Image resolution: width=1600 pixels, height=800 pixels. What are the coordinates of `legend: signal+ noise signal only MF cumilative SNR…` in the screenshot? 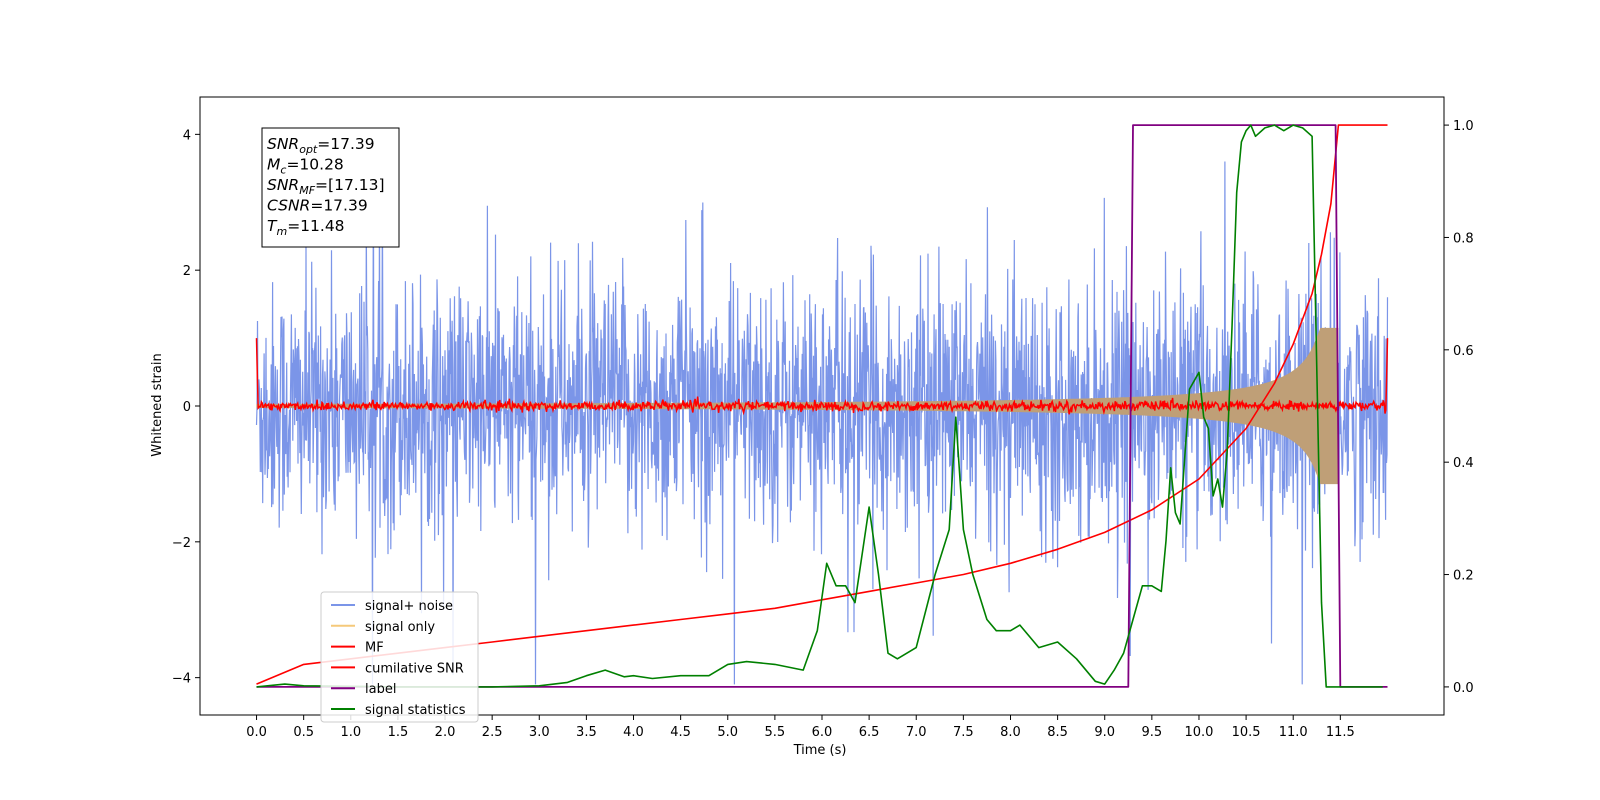 It's located at (399, 657).